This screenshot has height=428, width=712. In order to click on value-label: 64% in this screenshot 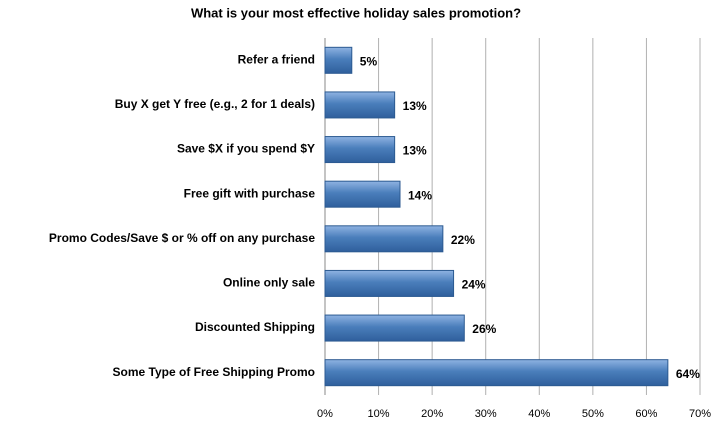, I will do `click(688, 374)`.